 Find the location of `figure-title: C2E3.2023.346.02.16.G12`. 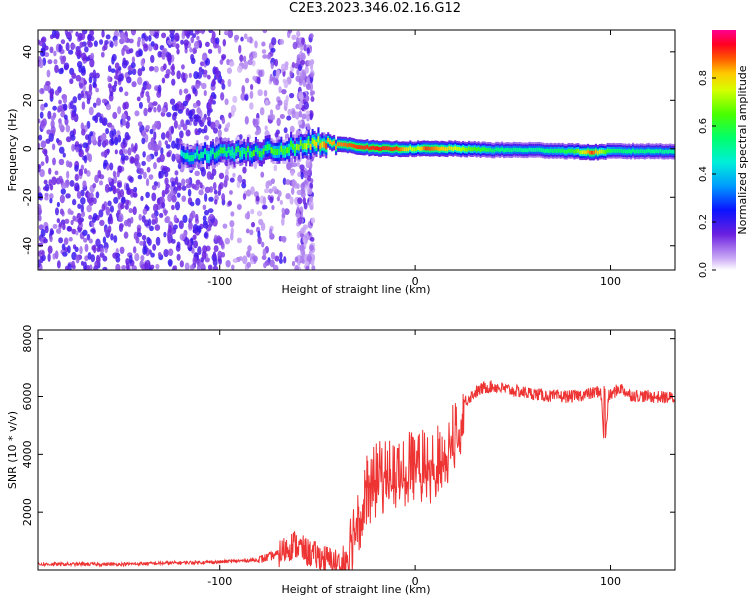

figure-title: C2E3.2023.346.02.16.G12 is located at coordinates (375, 8).